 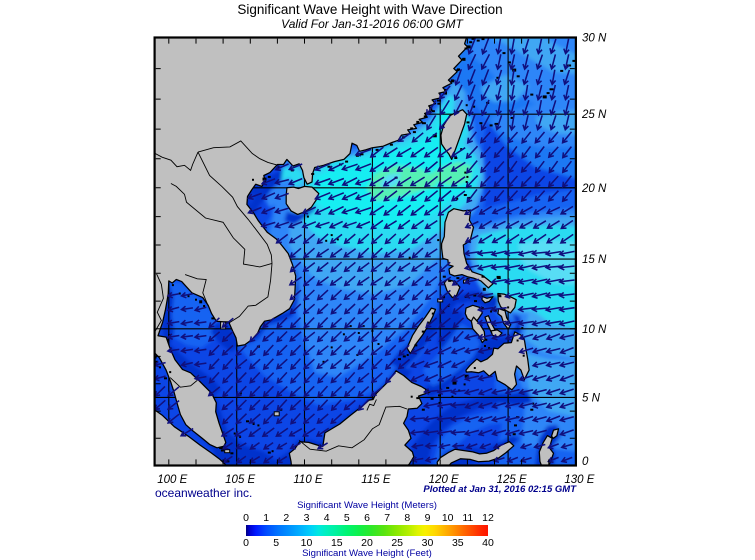 I want to click on svg-text: 100 E, so click(x=172, y=480).